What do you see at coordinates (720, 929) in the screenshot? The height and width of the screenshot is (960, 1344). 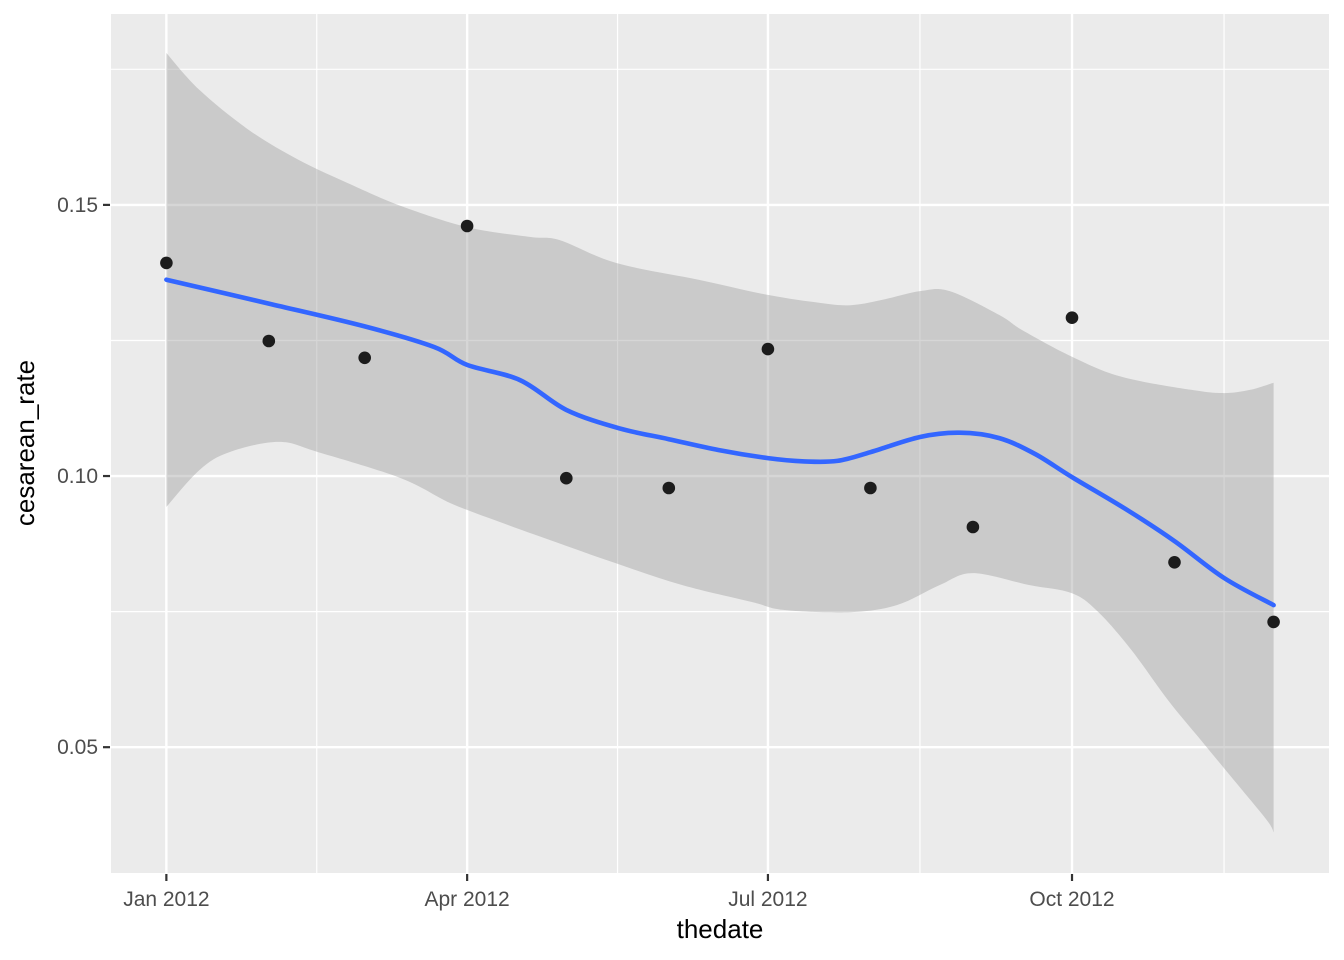 I see `x-axis-title: thedate` at bounding box center [720, 929].